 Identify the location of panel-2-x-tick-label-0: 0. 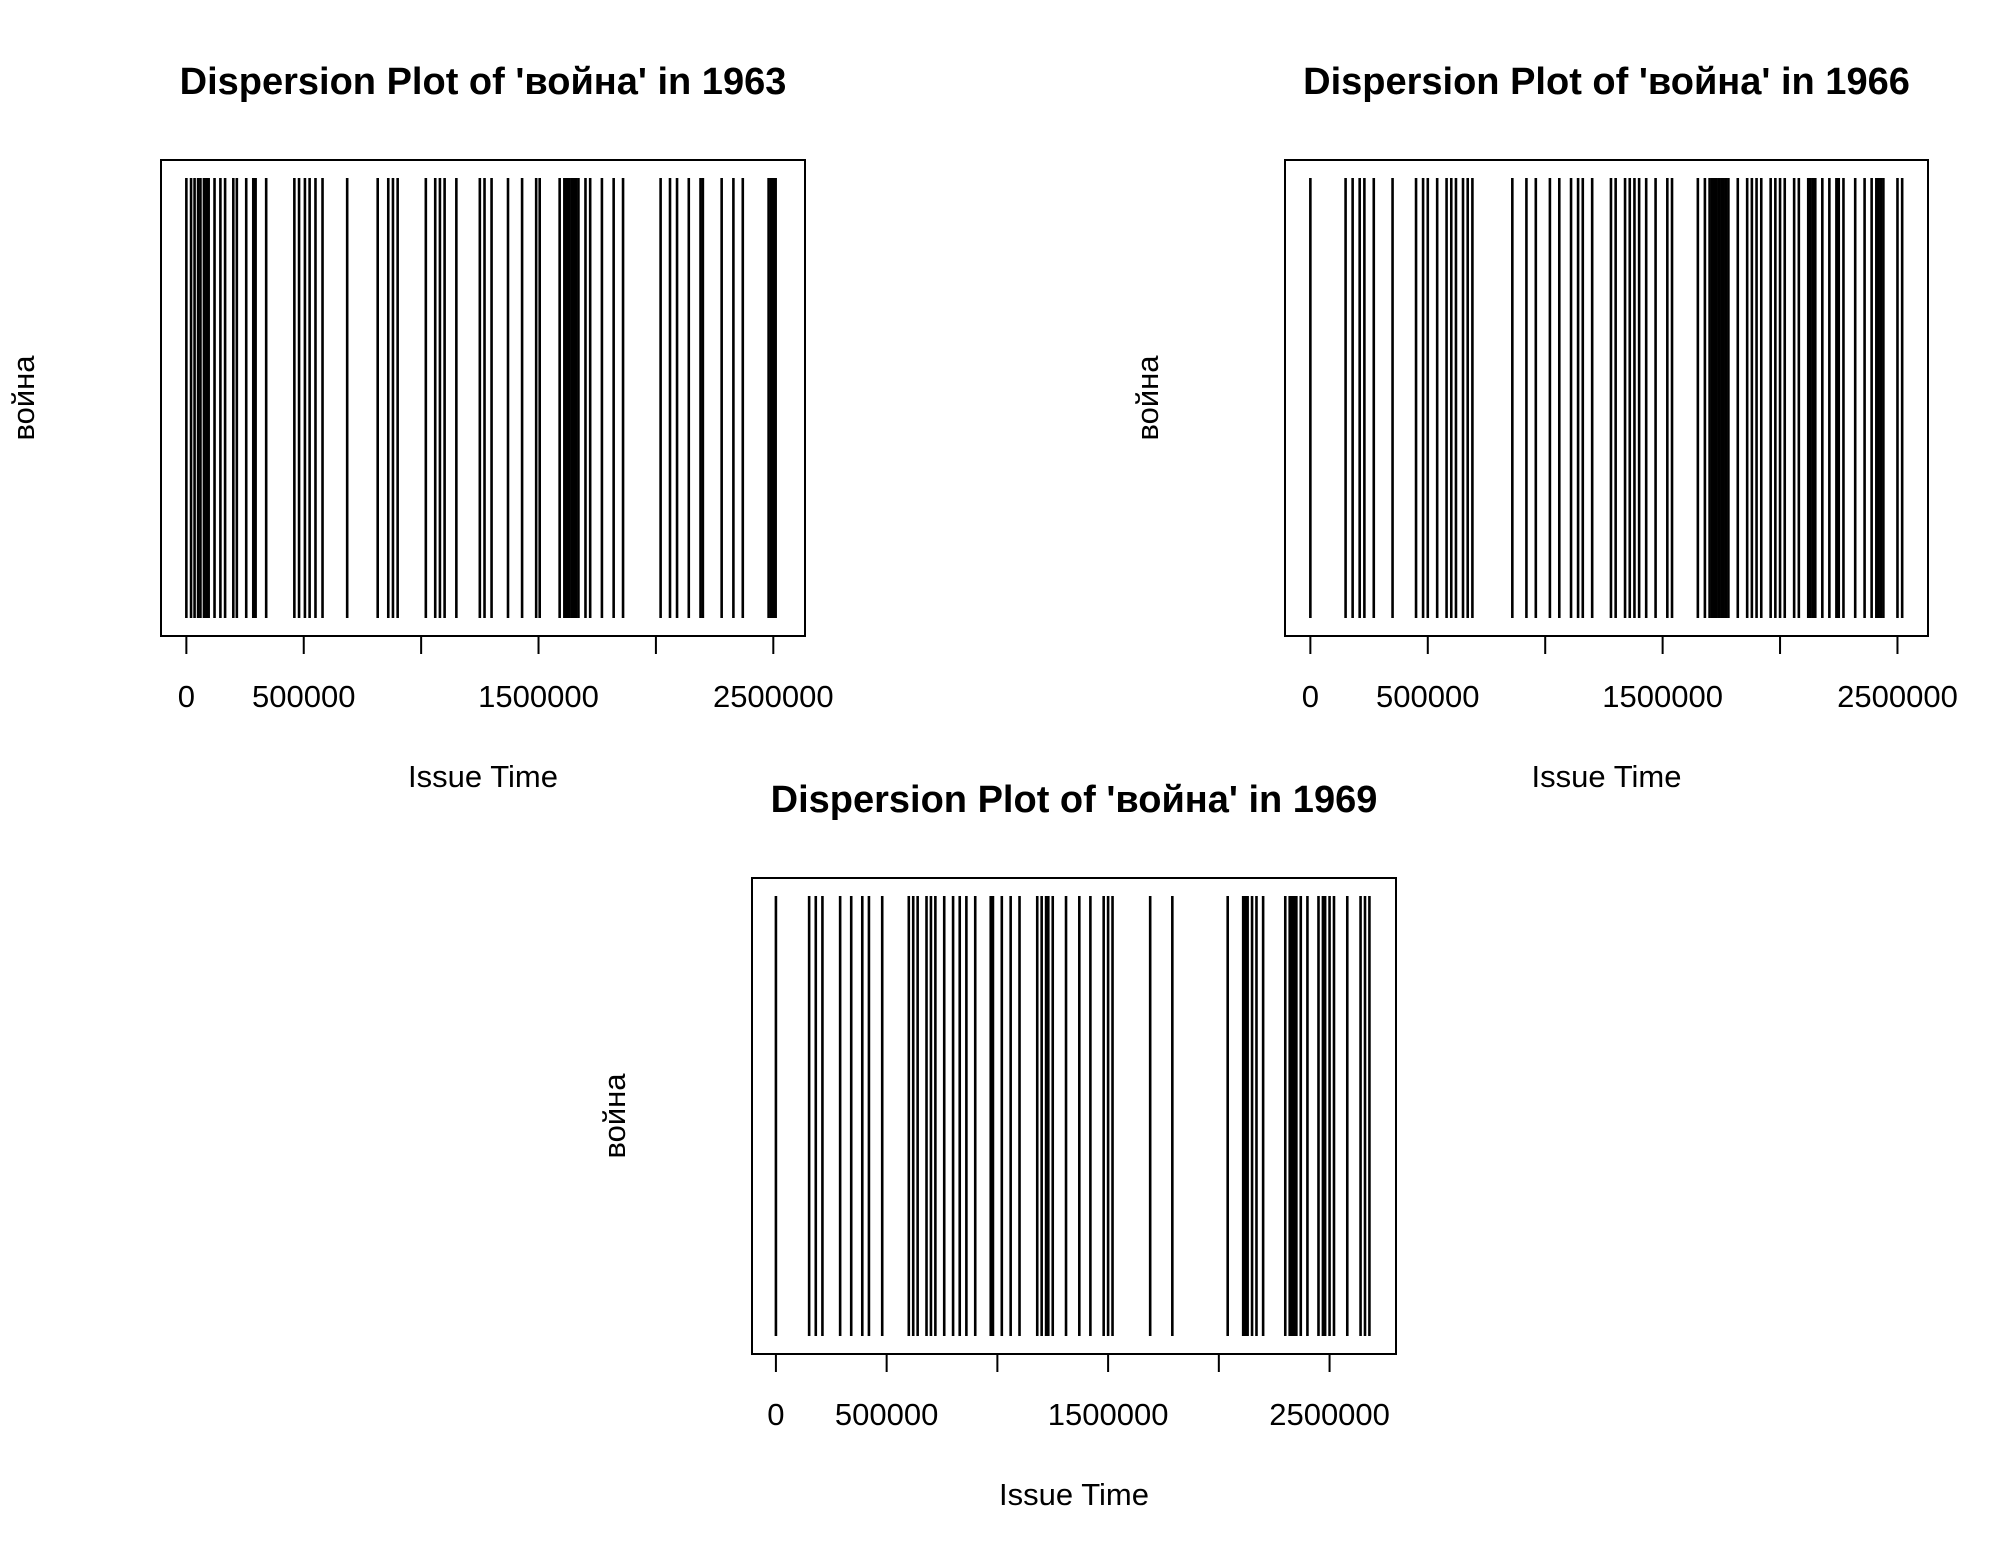
(1310, 696).